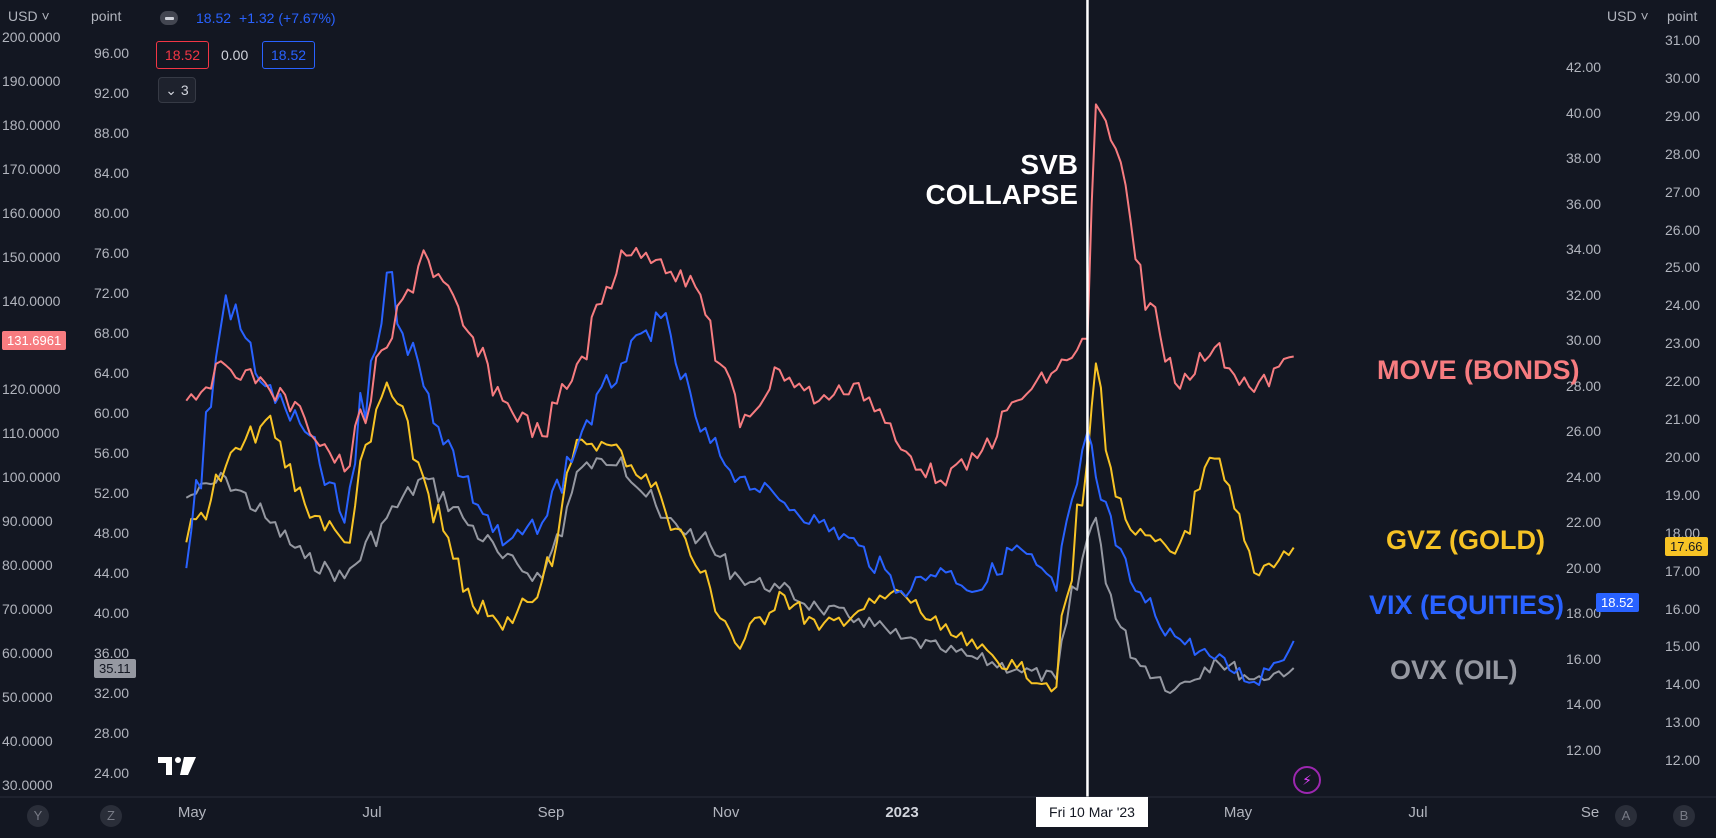 This screenshot has height=838, width=1716. I want to click on left-inner-tick: 68.00, so click(112, 333).